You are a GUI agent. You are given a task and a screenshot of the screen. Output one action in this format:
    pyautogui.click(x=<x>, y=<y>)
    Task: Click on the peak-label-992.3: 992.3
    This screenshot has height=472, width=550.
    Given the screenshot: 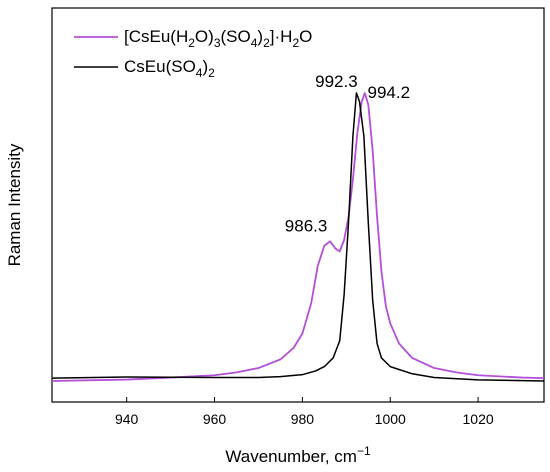 What is the action you would take?
    pyautogui.click(x=336, y=81)
    